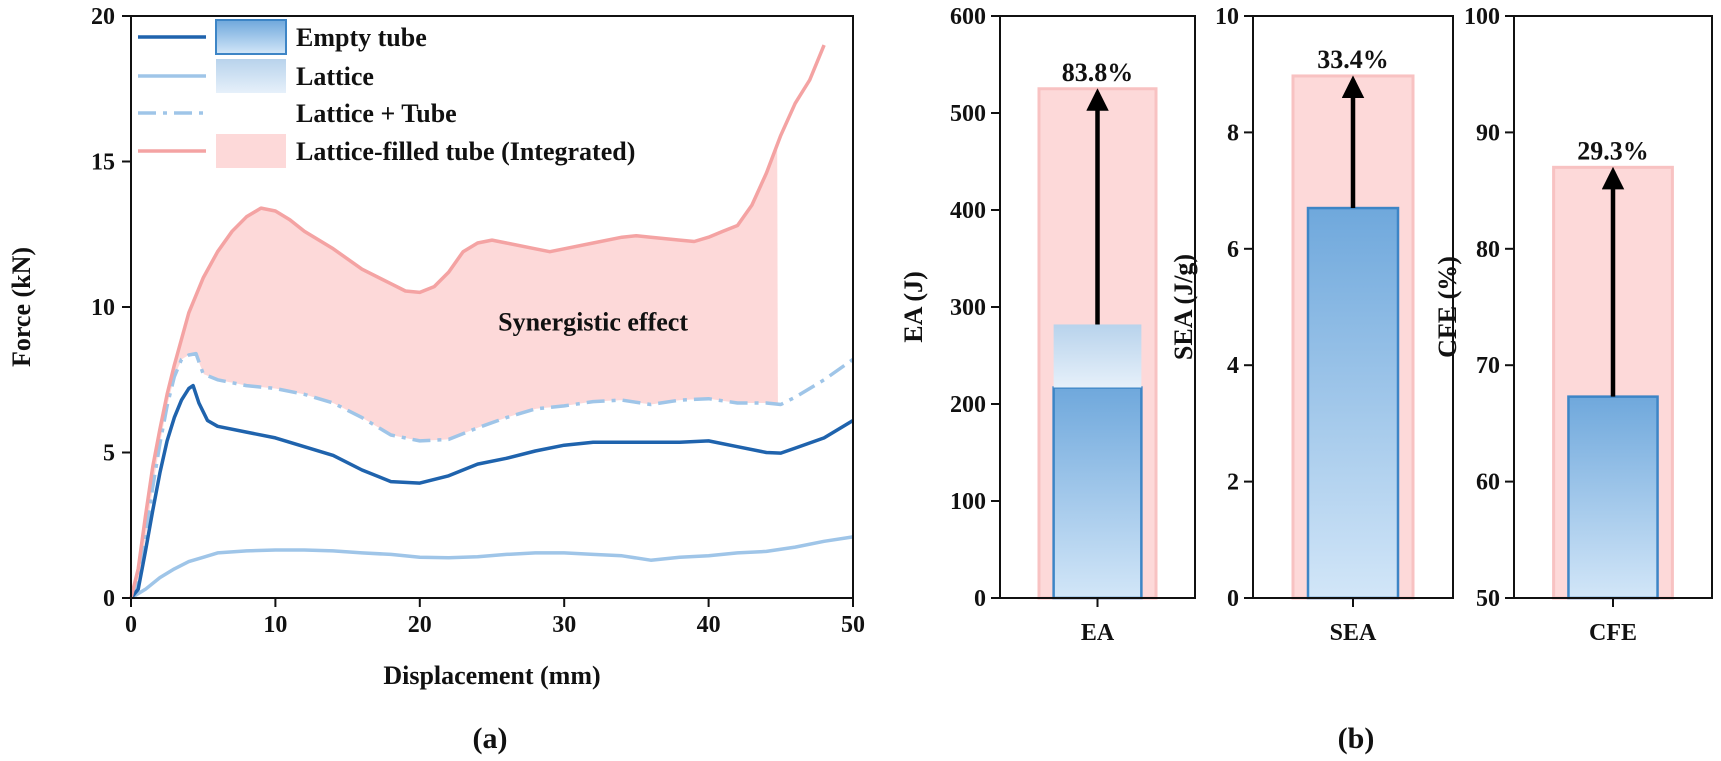 The image size is (1721, 761). What do you see at coordinates (109, 454) in the screenshot?
I see `y-tick-label: 5` at bounding box center [109, 454].